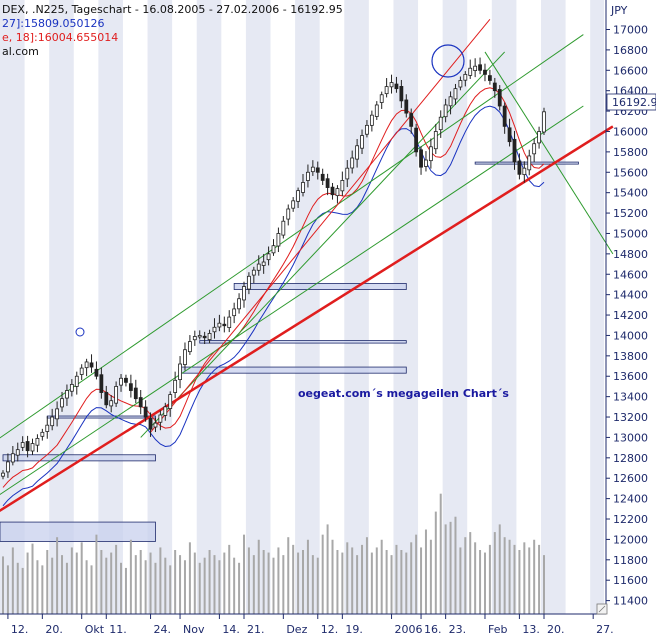 The height and width of the screenshot is (638, 656). I want to click on x-tick-label: 13., so click(531, 629).